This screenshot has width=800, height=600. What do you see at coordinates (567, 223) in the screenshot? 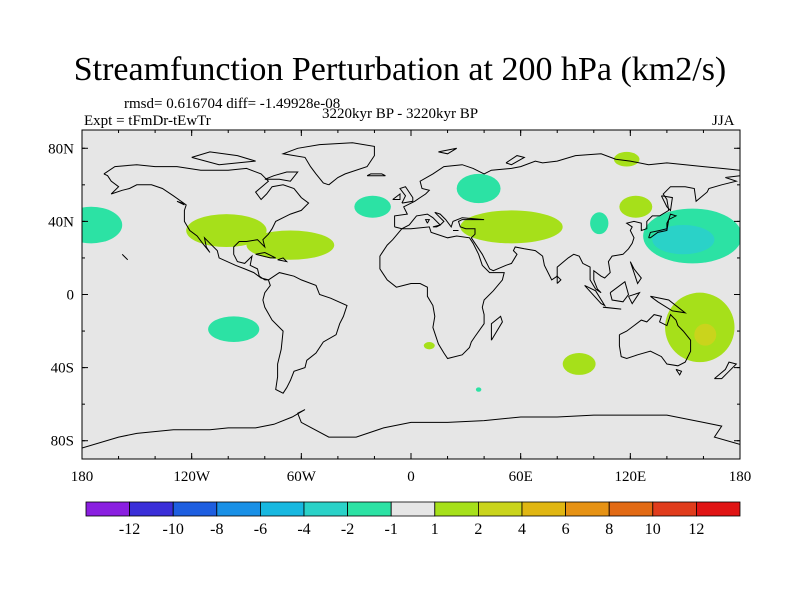
I see `coast-eurasia` at bounding box center [567, 223].